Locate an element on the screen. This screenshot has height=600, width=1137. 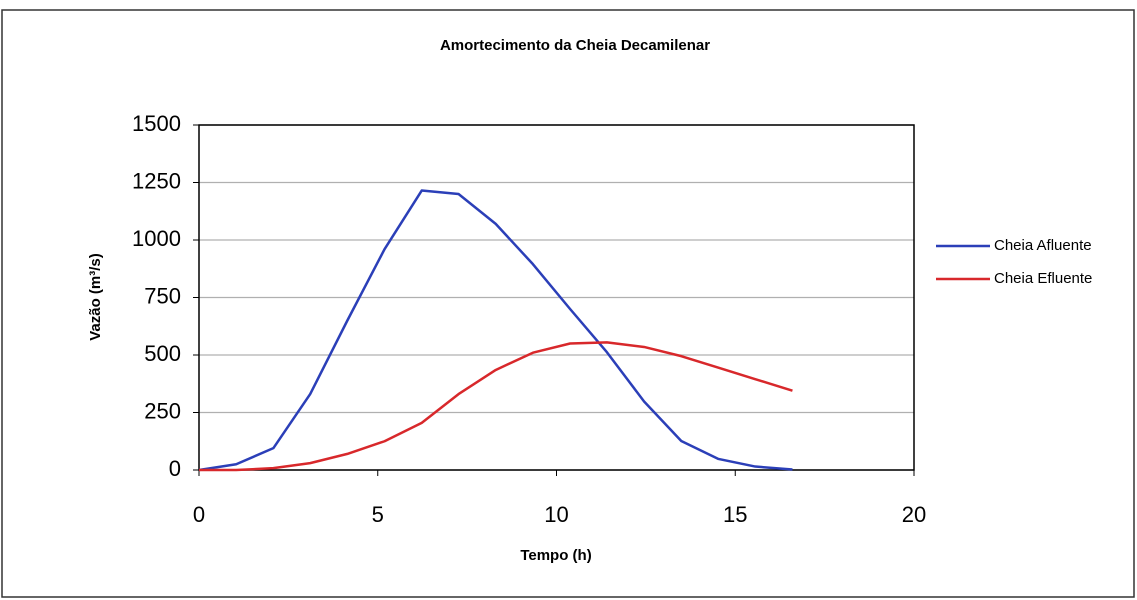
x-tick-label: 20 is located at coordinates (914, 514).